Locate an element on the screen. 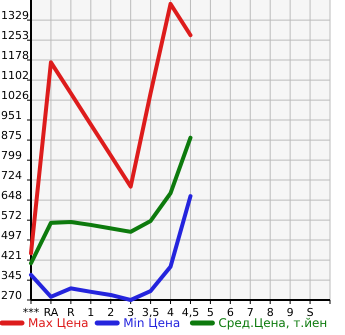  y-tick-label: 345 is located at coordinates (11, 275).